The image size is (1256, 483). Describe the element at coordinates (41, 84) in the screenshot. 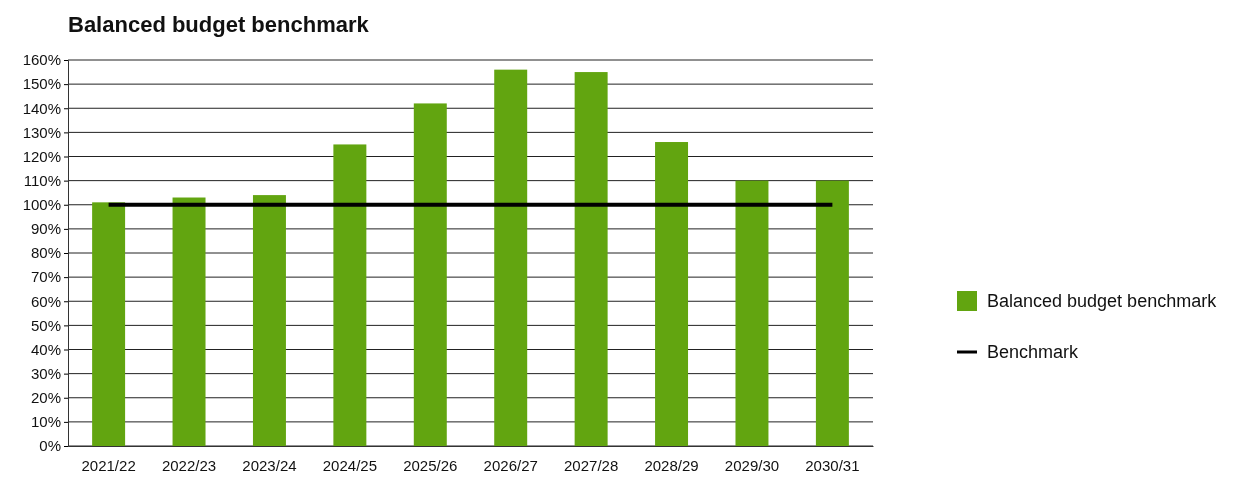

I see `y-tick-label: 150%` at that location.